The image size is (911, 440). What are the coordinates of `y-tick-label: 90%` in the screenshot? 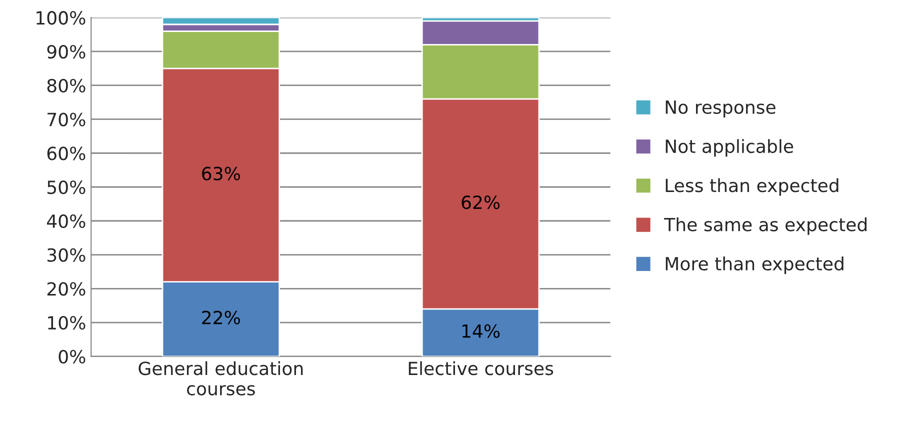 It's located at (66, 51).